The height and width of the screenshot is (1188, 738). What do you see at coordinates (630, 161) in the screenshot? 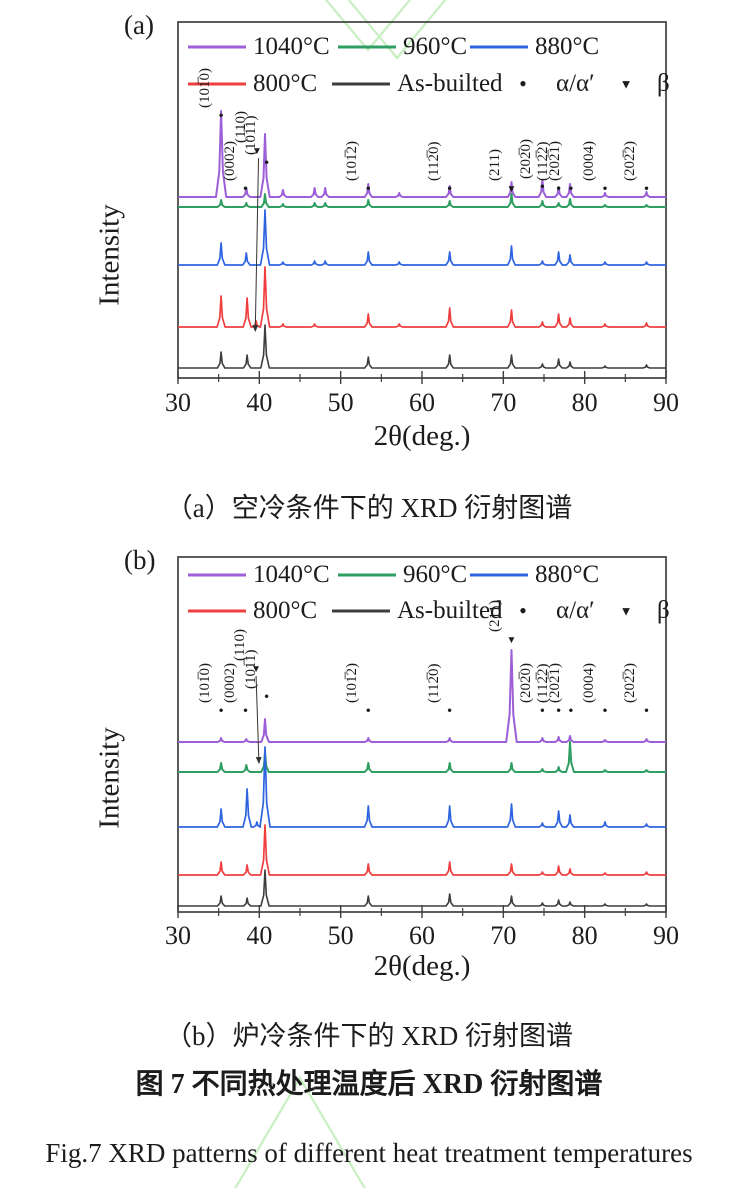
I see `peak-label-(202̅2)-a: (202̅2)` at bounding box center [630, 161].